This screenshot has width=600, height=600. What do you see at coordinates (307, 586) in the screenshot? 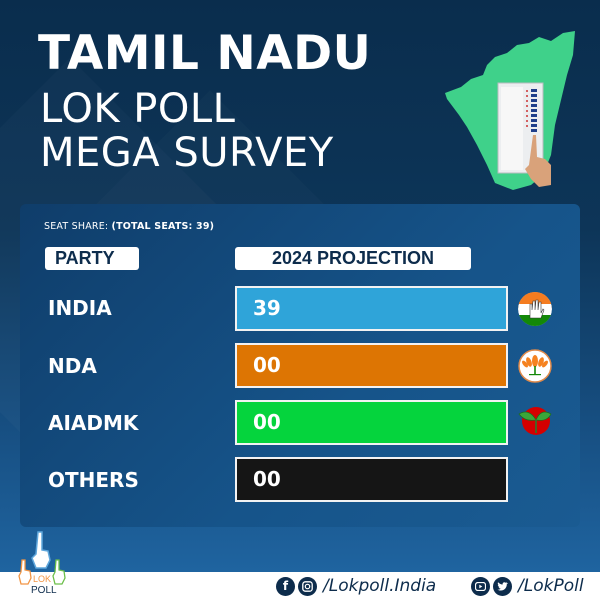
I see `instagram-icon` at bounding box center [307, 586].